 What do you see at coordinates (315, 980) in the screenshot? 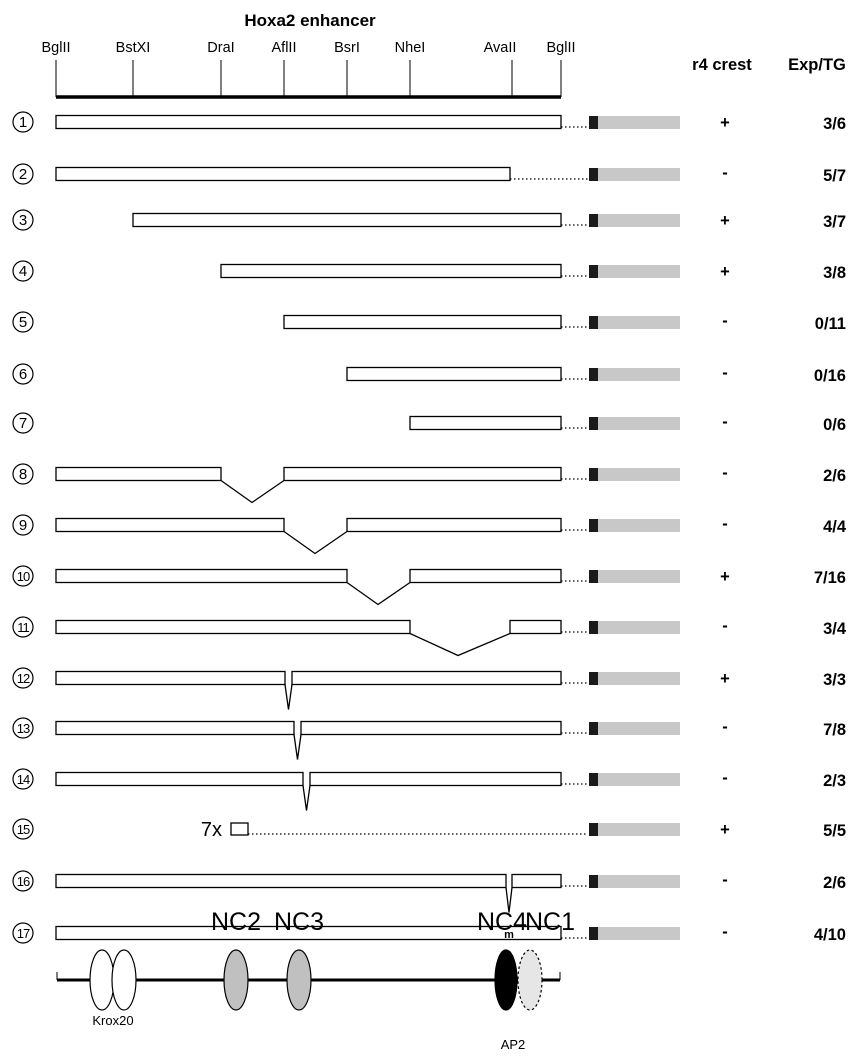
I see `element-map: Krox20 NC2 NC3 NC4 AP2 NC1` at bounding box center [315, 980].